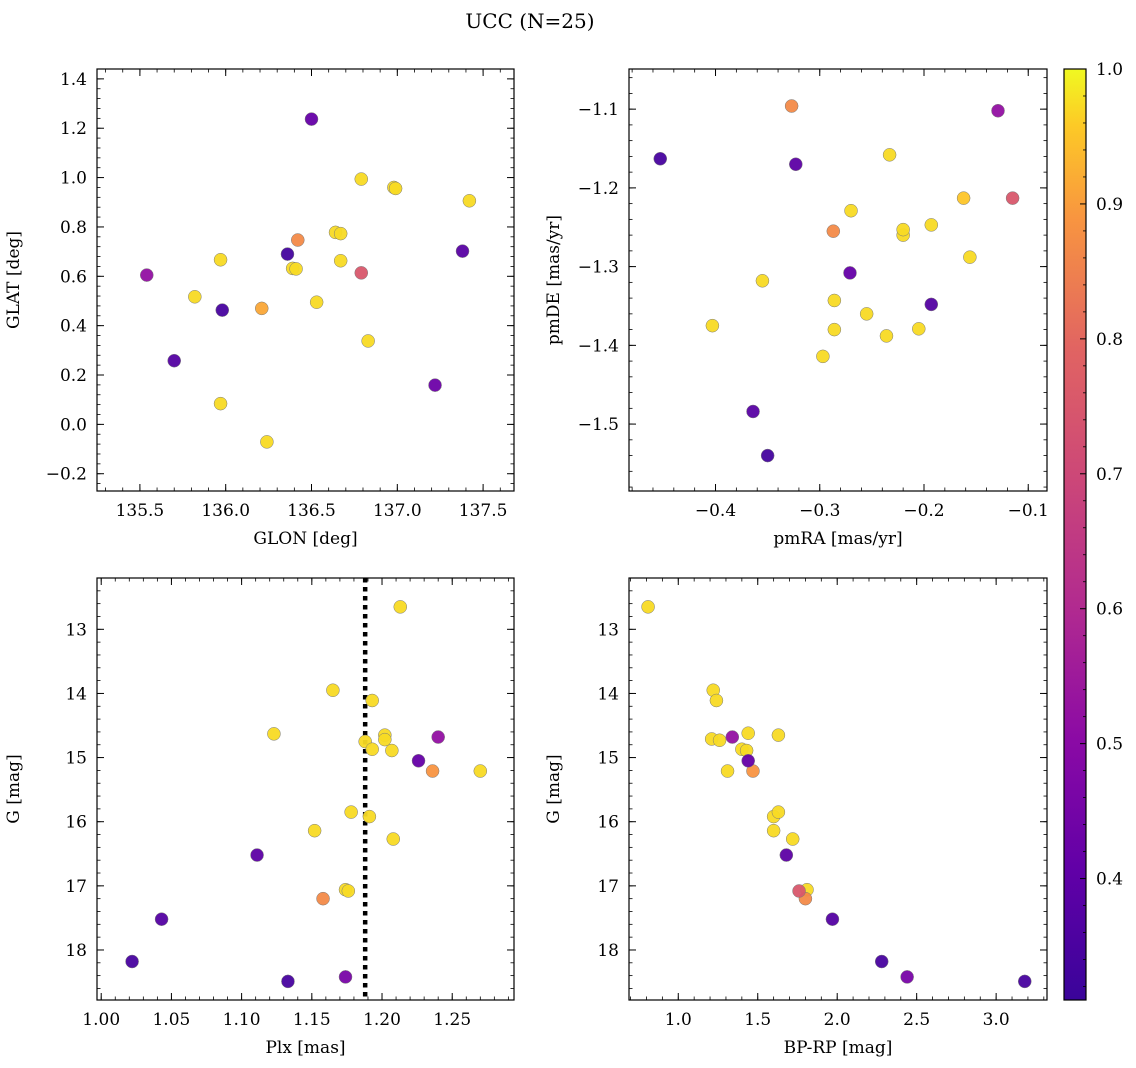 Image resolution: width=1136 pixels, height=1068 pixels. I want to click on x-tick-label: −0.4, so click(715, 511).